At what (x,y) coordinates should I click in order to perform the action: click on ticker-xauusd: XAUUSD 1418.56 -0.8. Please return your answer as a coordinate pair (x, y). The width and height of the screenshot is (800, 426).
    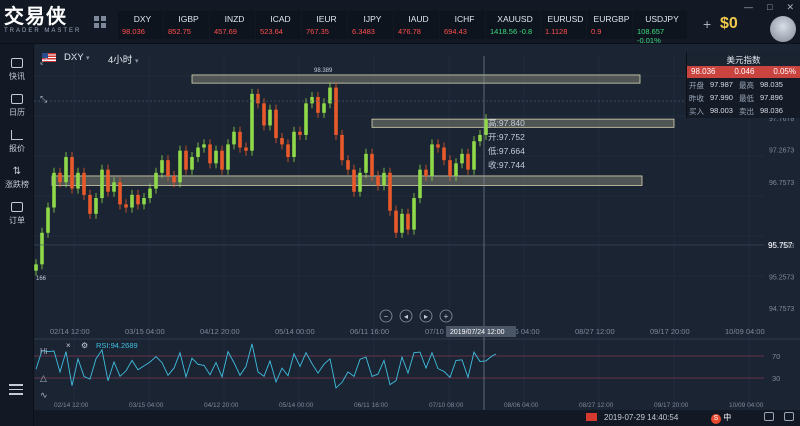
    Looking at the image, I should click on (513, 25).